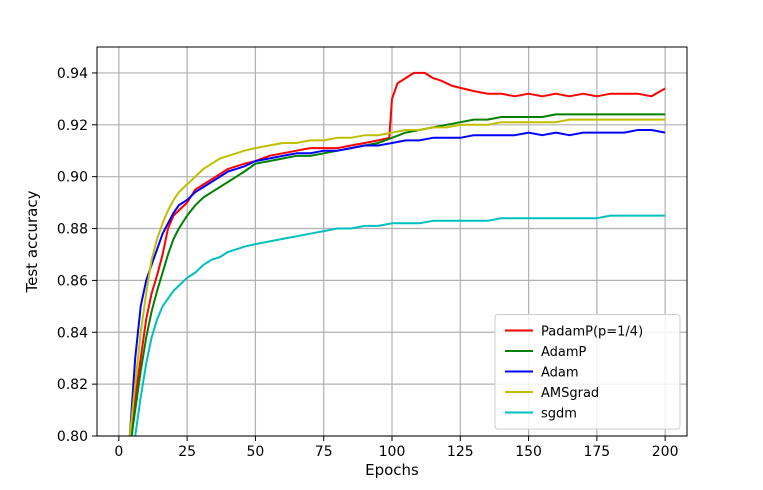  Describe the element at coordinates (72, 230) in the screenshot. I see `y-tick-label: 0.88` at that location.